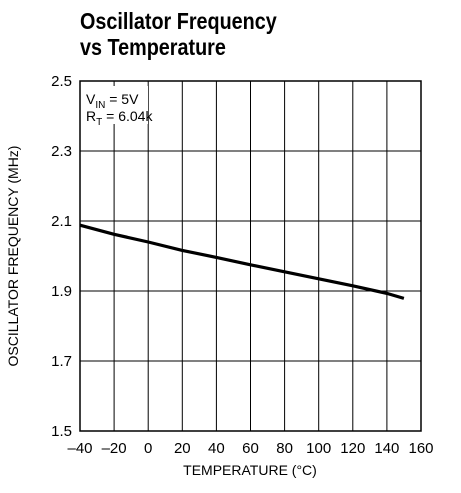 This screenshot has width=461, height=493. Describe the element at coordinates (100, 105) in the screenshot. I see `annotation-vin-sub: IN` at that location.